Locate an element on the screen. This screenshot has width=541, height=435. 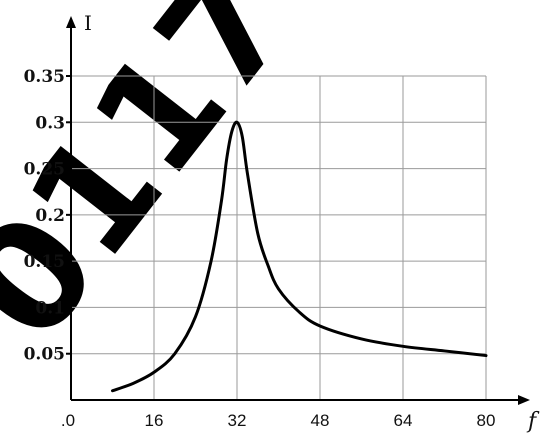
x-tick-label: .0 is located at coordinates (68, 420).